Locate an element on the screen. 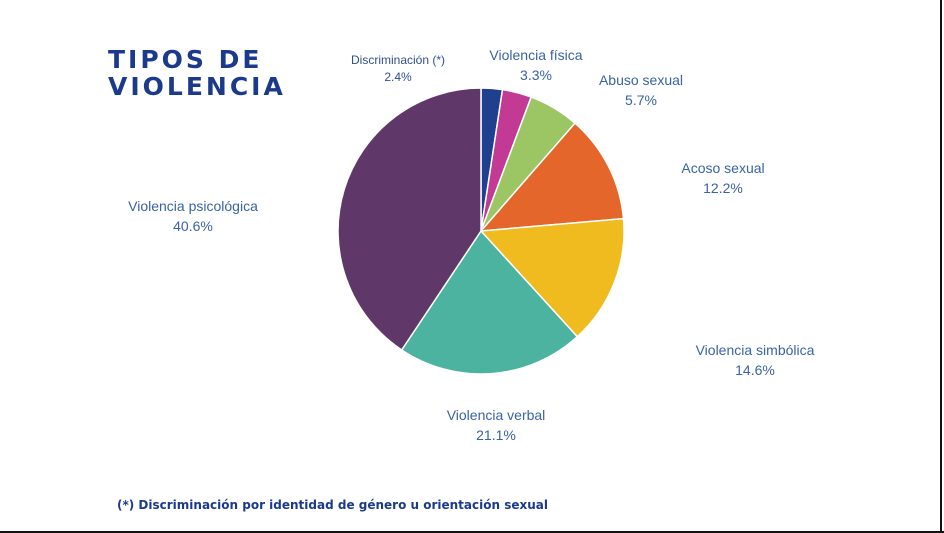  slice-label-violencia-psicologica-name: Violencia psicológica is located at coordinates (193, 206).